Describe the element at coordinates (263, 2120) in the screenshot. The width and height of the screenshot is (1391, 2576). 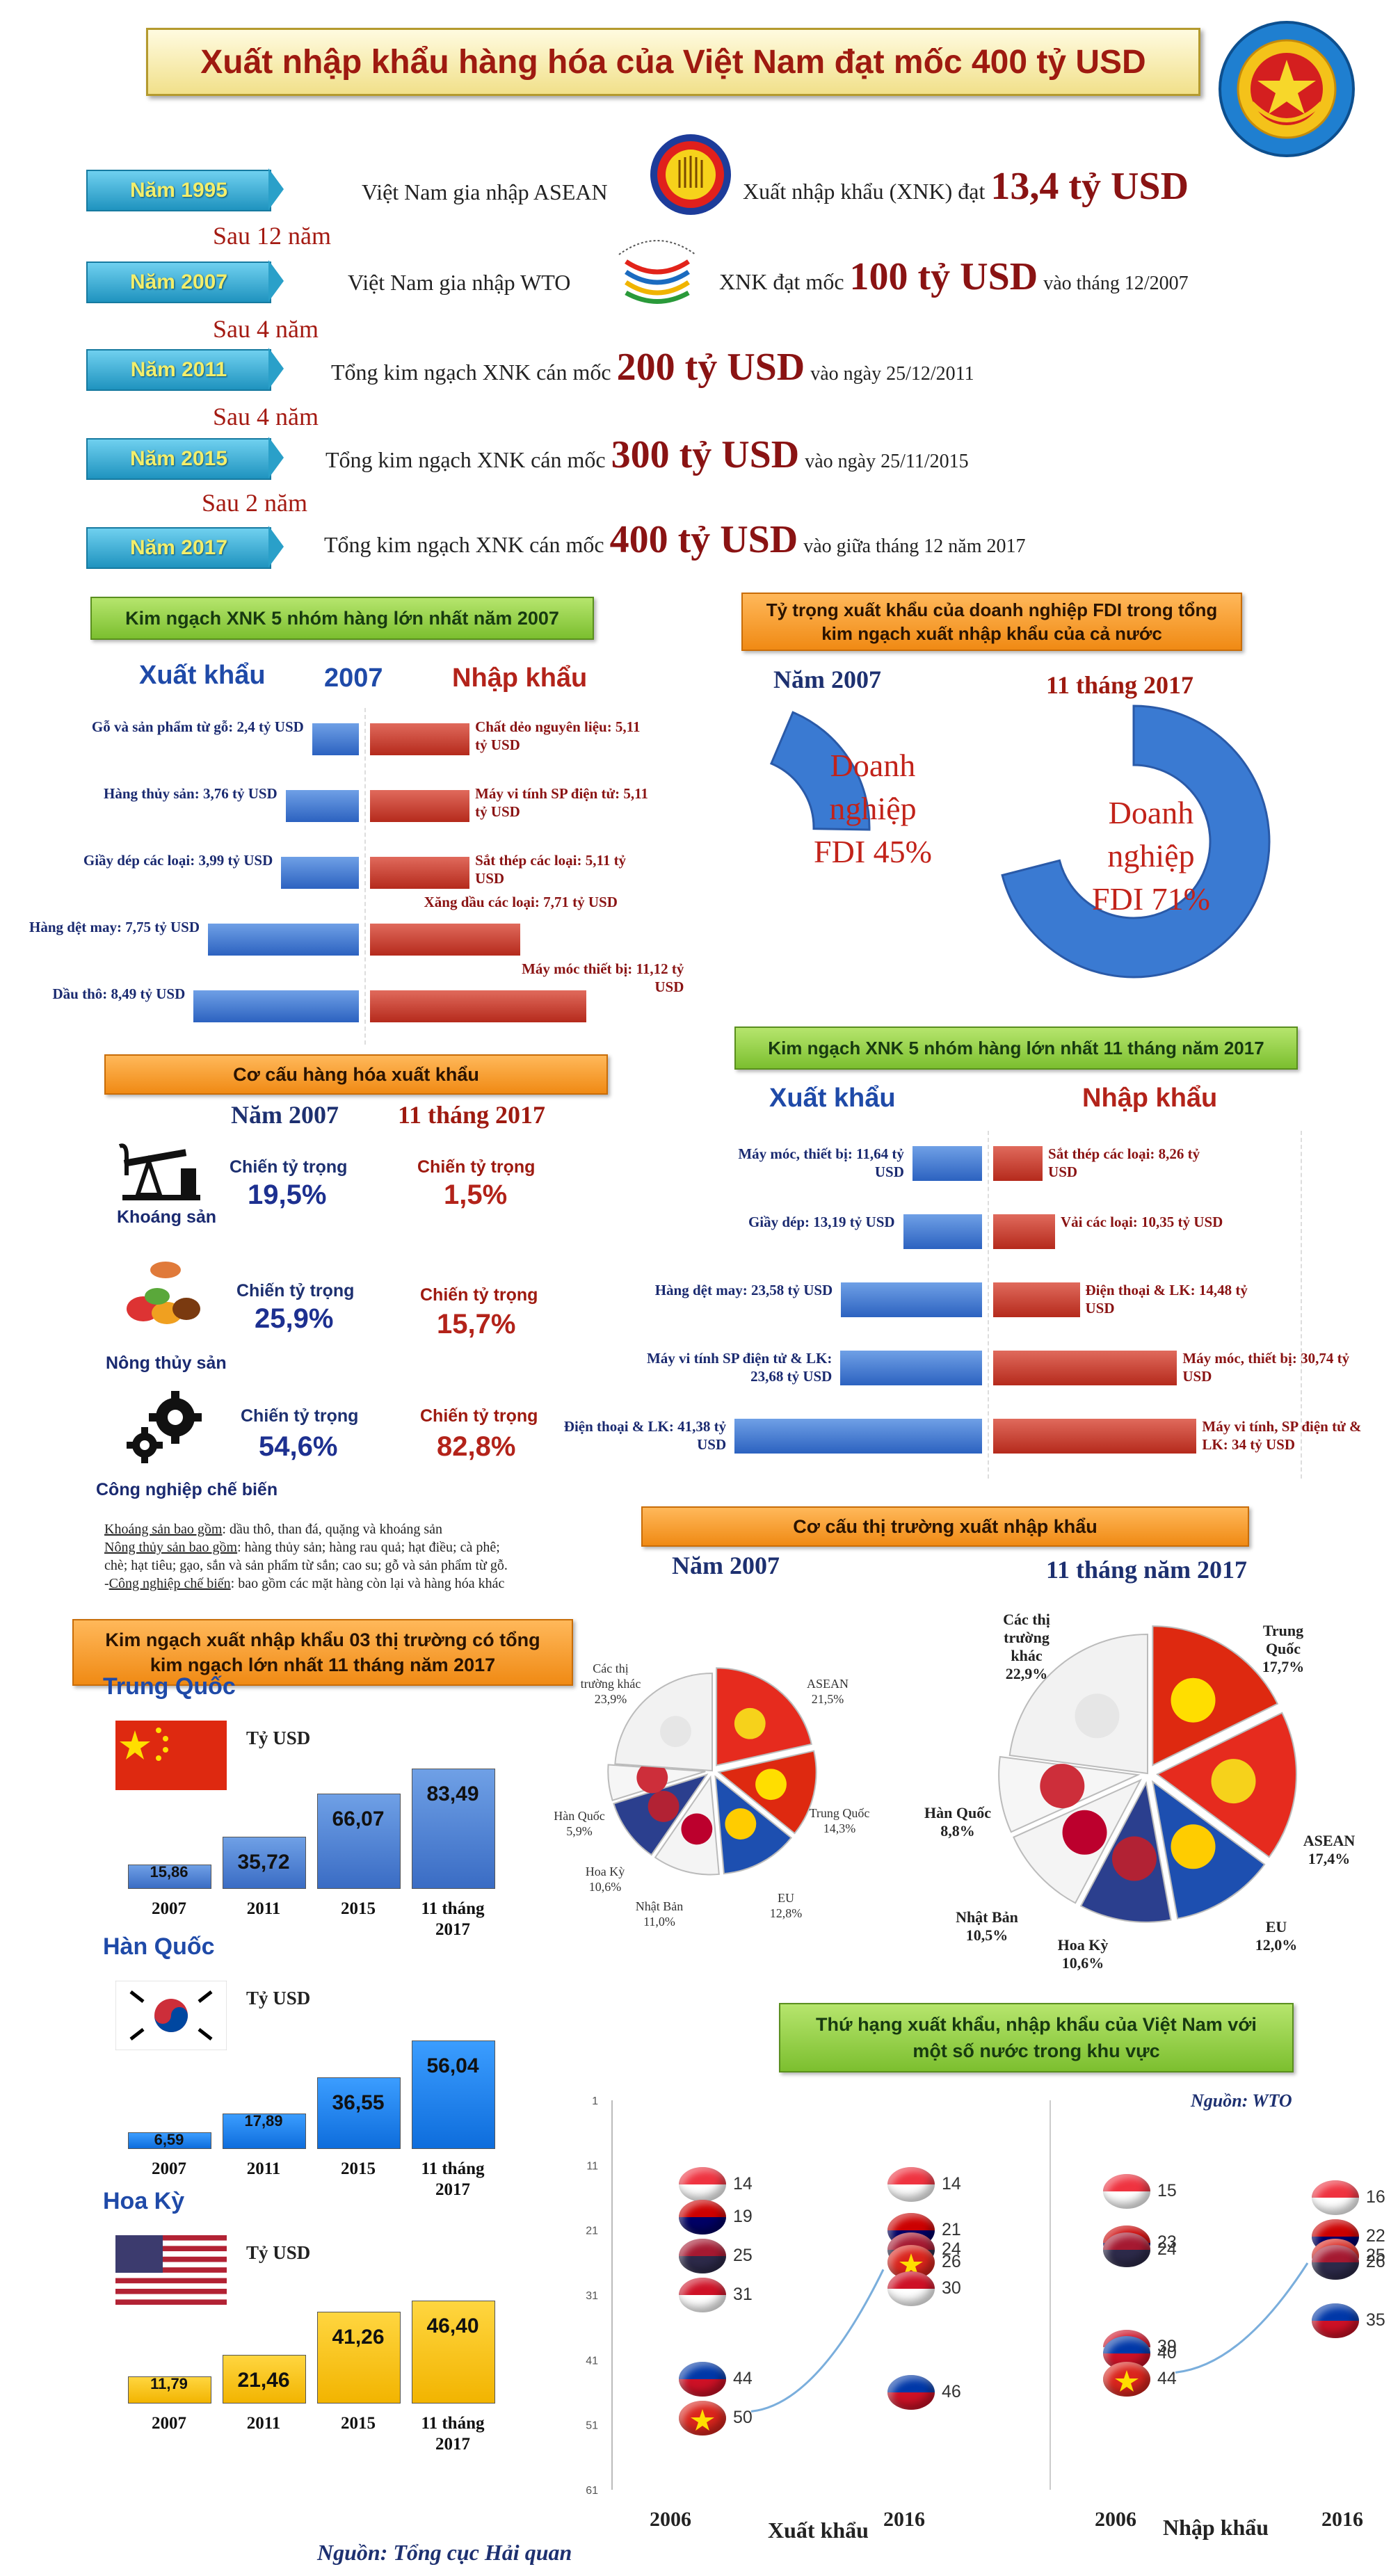
I see `market-bar-value-korea: 17,89` at that location.